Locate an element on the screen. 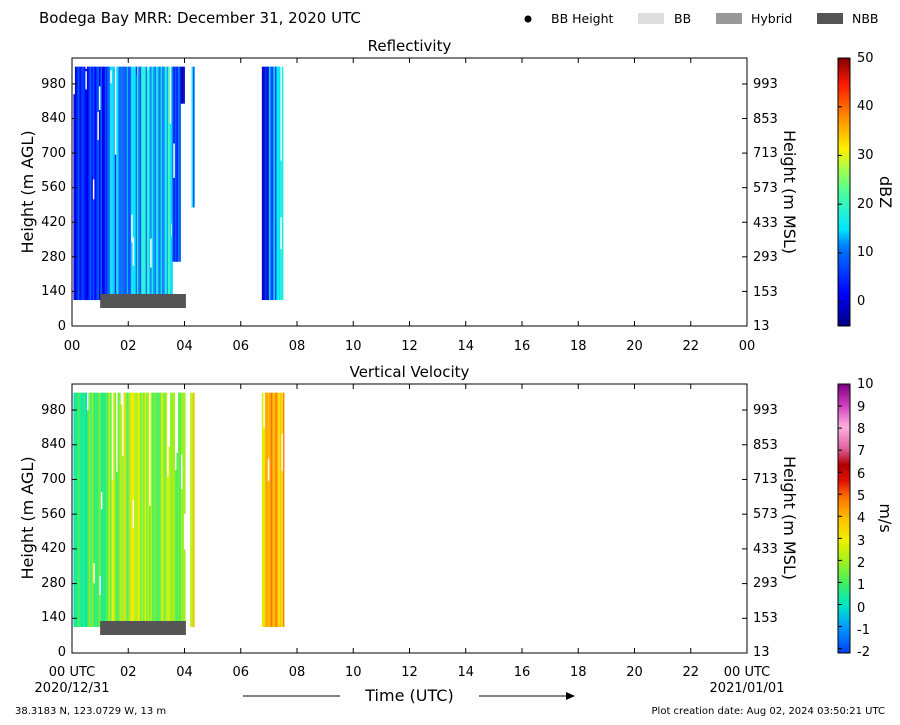 The width and height of the screenshot is (900, 725). x-tick-04: 04 is located at coordinates (184, 346).